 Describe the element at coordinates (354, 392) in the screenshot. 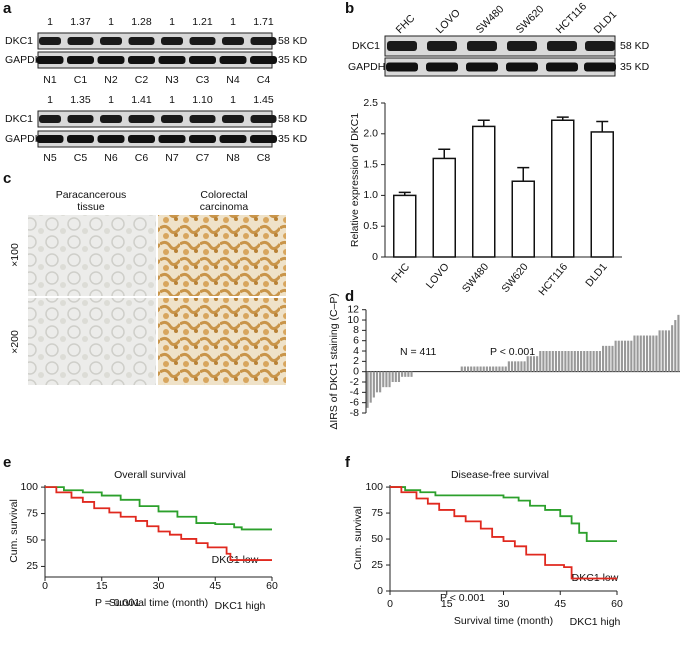

I see `y-tick-label: -4` at that location.